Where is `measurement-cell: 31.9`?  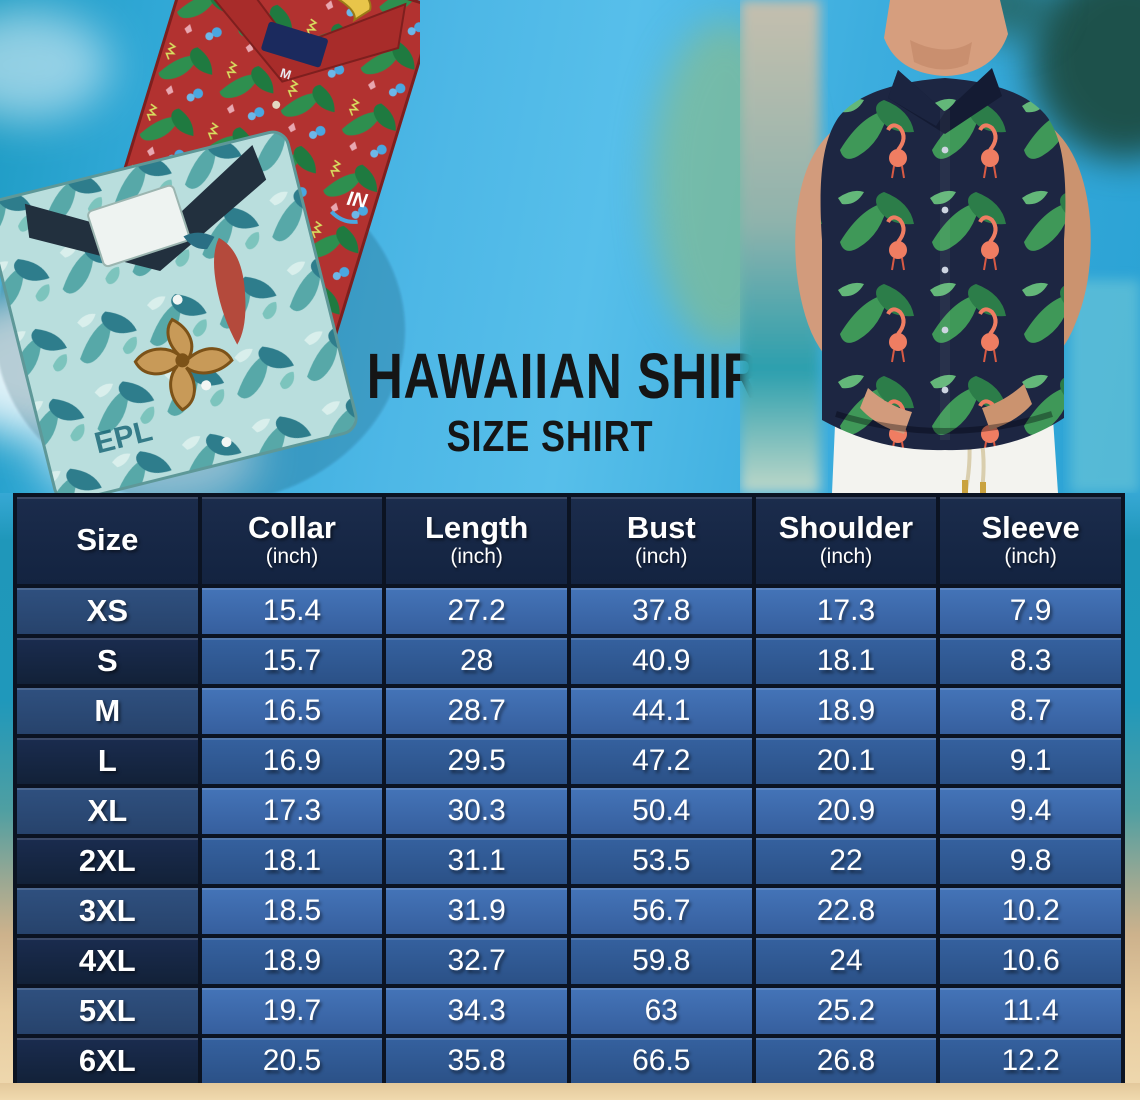
measurement-cell: 31.9 is located at coordinates (476, 911).